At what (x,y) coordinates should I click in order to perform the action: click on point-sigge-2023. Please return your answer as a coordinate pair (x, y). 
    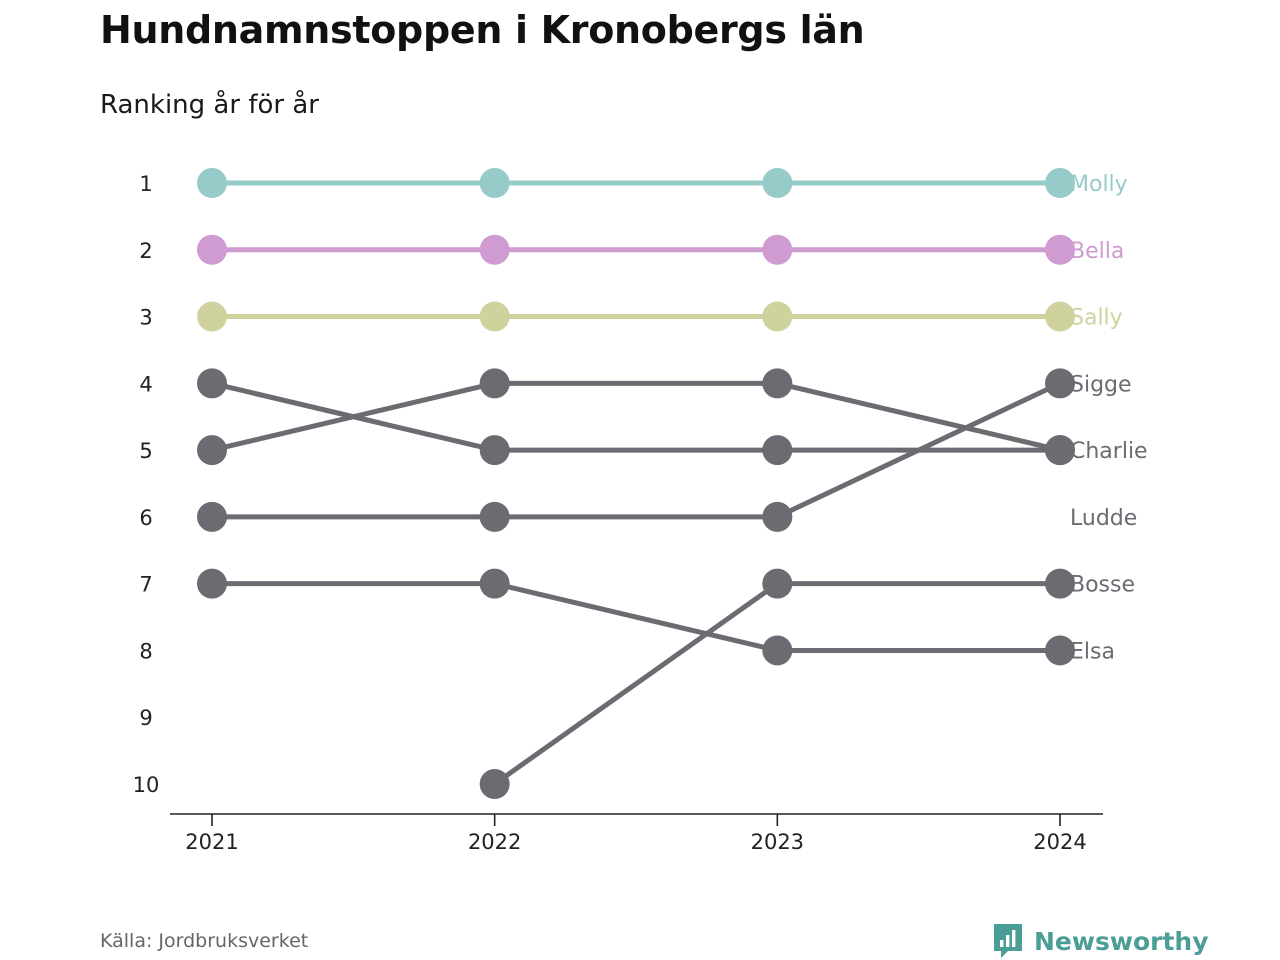
    Looking at the image, I should click on (777, 516).